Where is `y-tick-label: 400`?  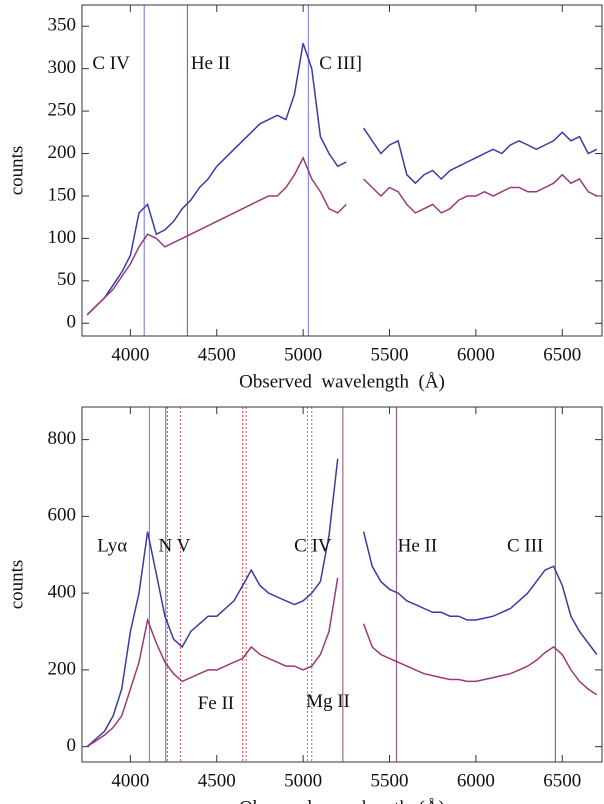 y-tick-label: 400 is located at coordinates (62, 591).